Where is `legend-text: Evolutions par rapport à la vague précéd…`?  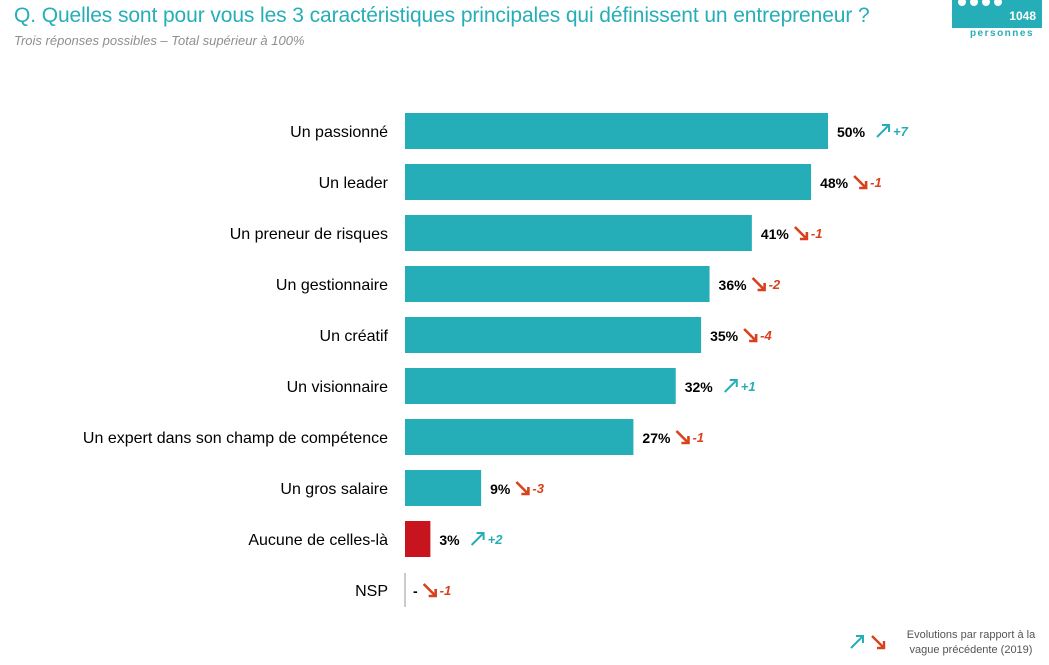 legend-text: Evolutions par rapport à la vague précéd… is located at coordinates (971, 642).